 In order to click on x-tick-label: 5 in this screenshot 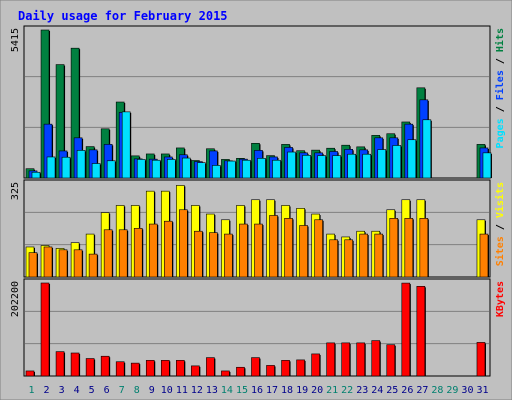, I will do `click(92, 390)`.